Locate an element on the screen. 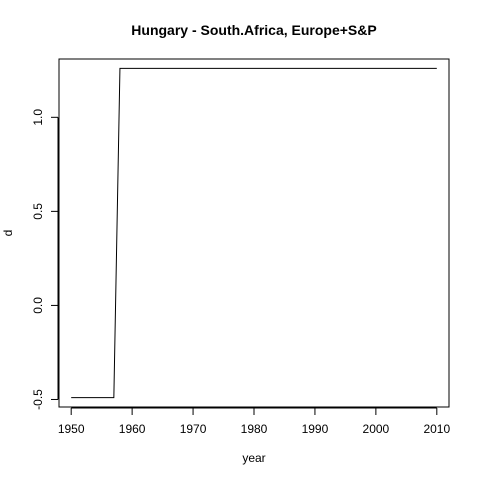  chart-title: Hungary - South.Africa, Europe+S&P is located at coordinates (253, 30).